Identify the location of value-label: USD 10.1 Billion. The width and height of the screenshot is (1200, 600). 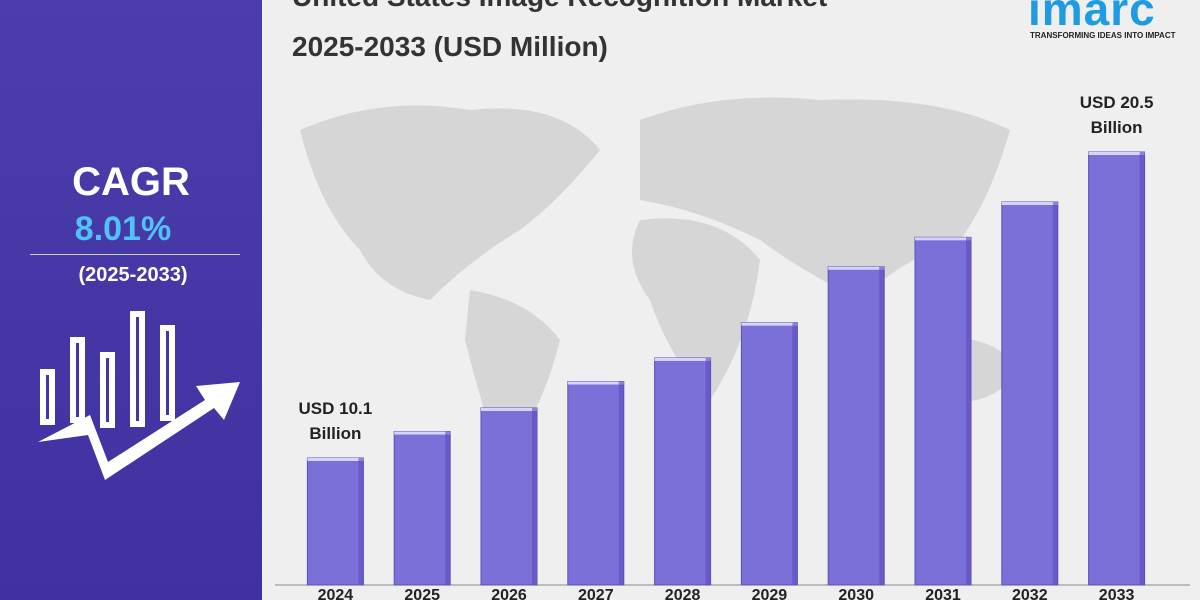
(335, 421).